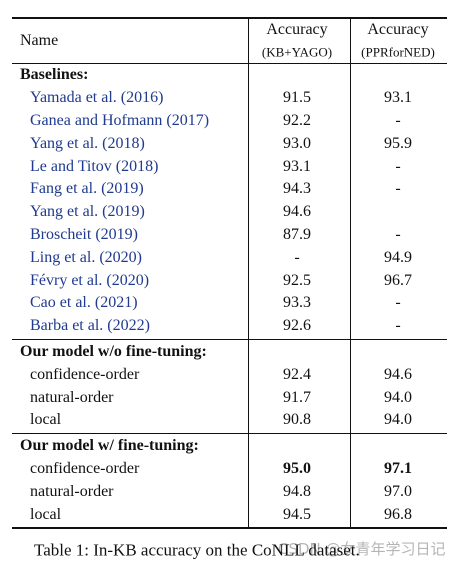 The image size is (459, 565). I want to click on cell: 92.2, so click(297, 120).